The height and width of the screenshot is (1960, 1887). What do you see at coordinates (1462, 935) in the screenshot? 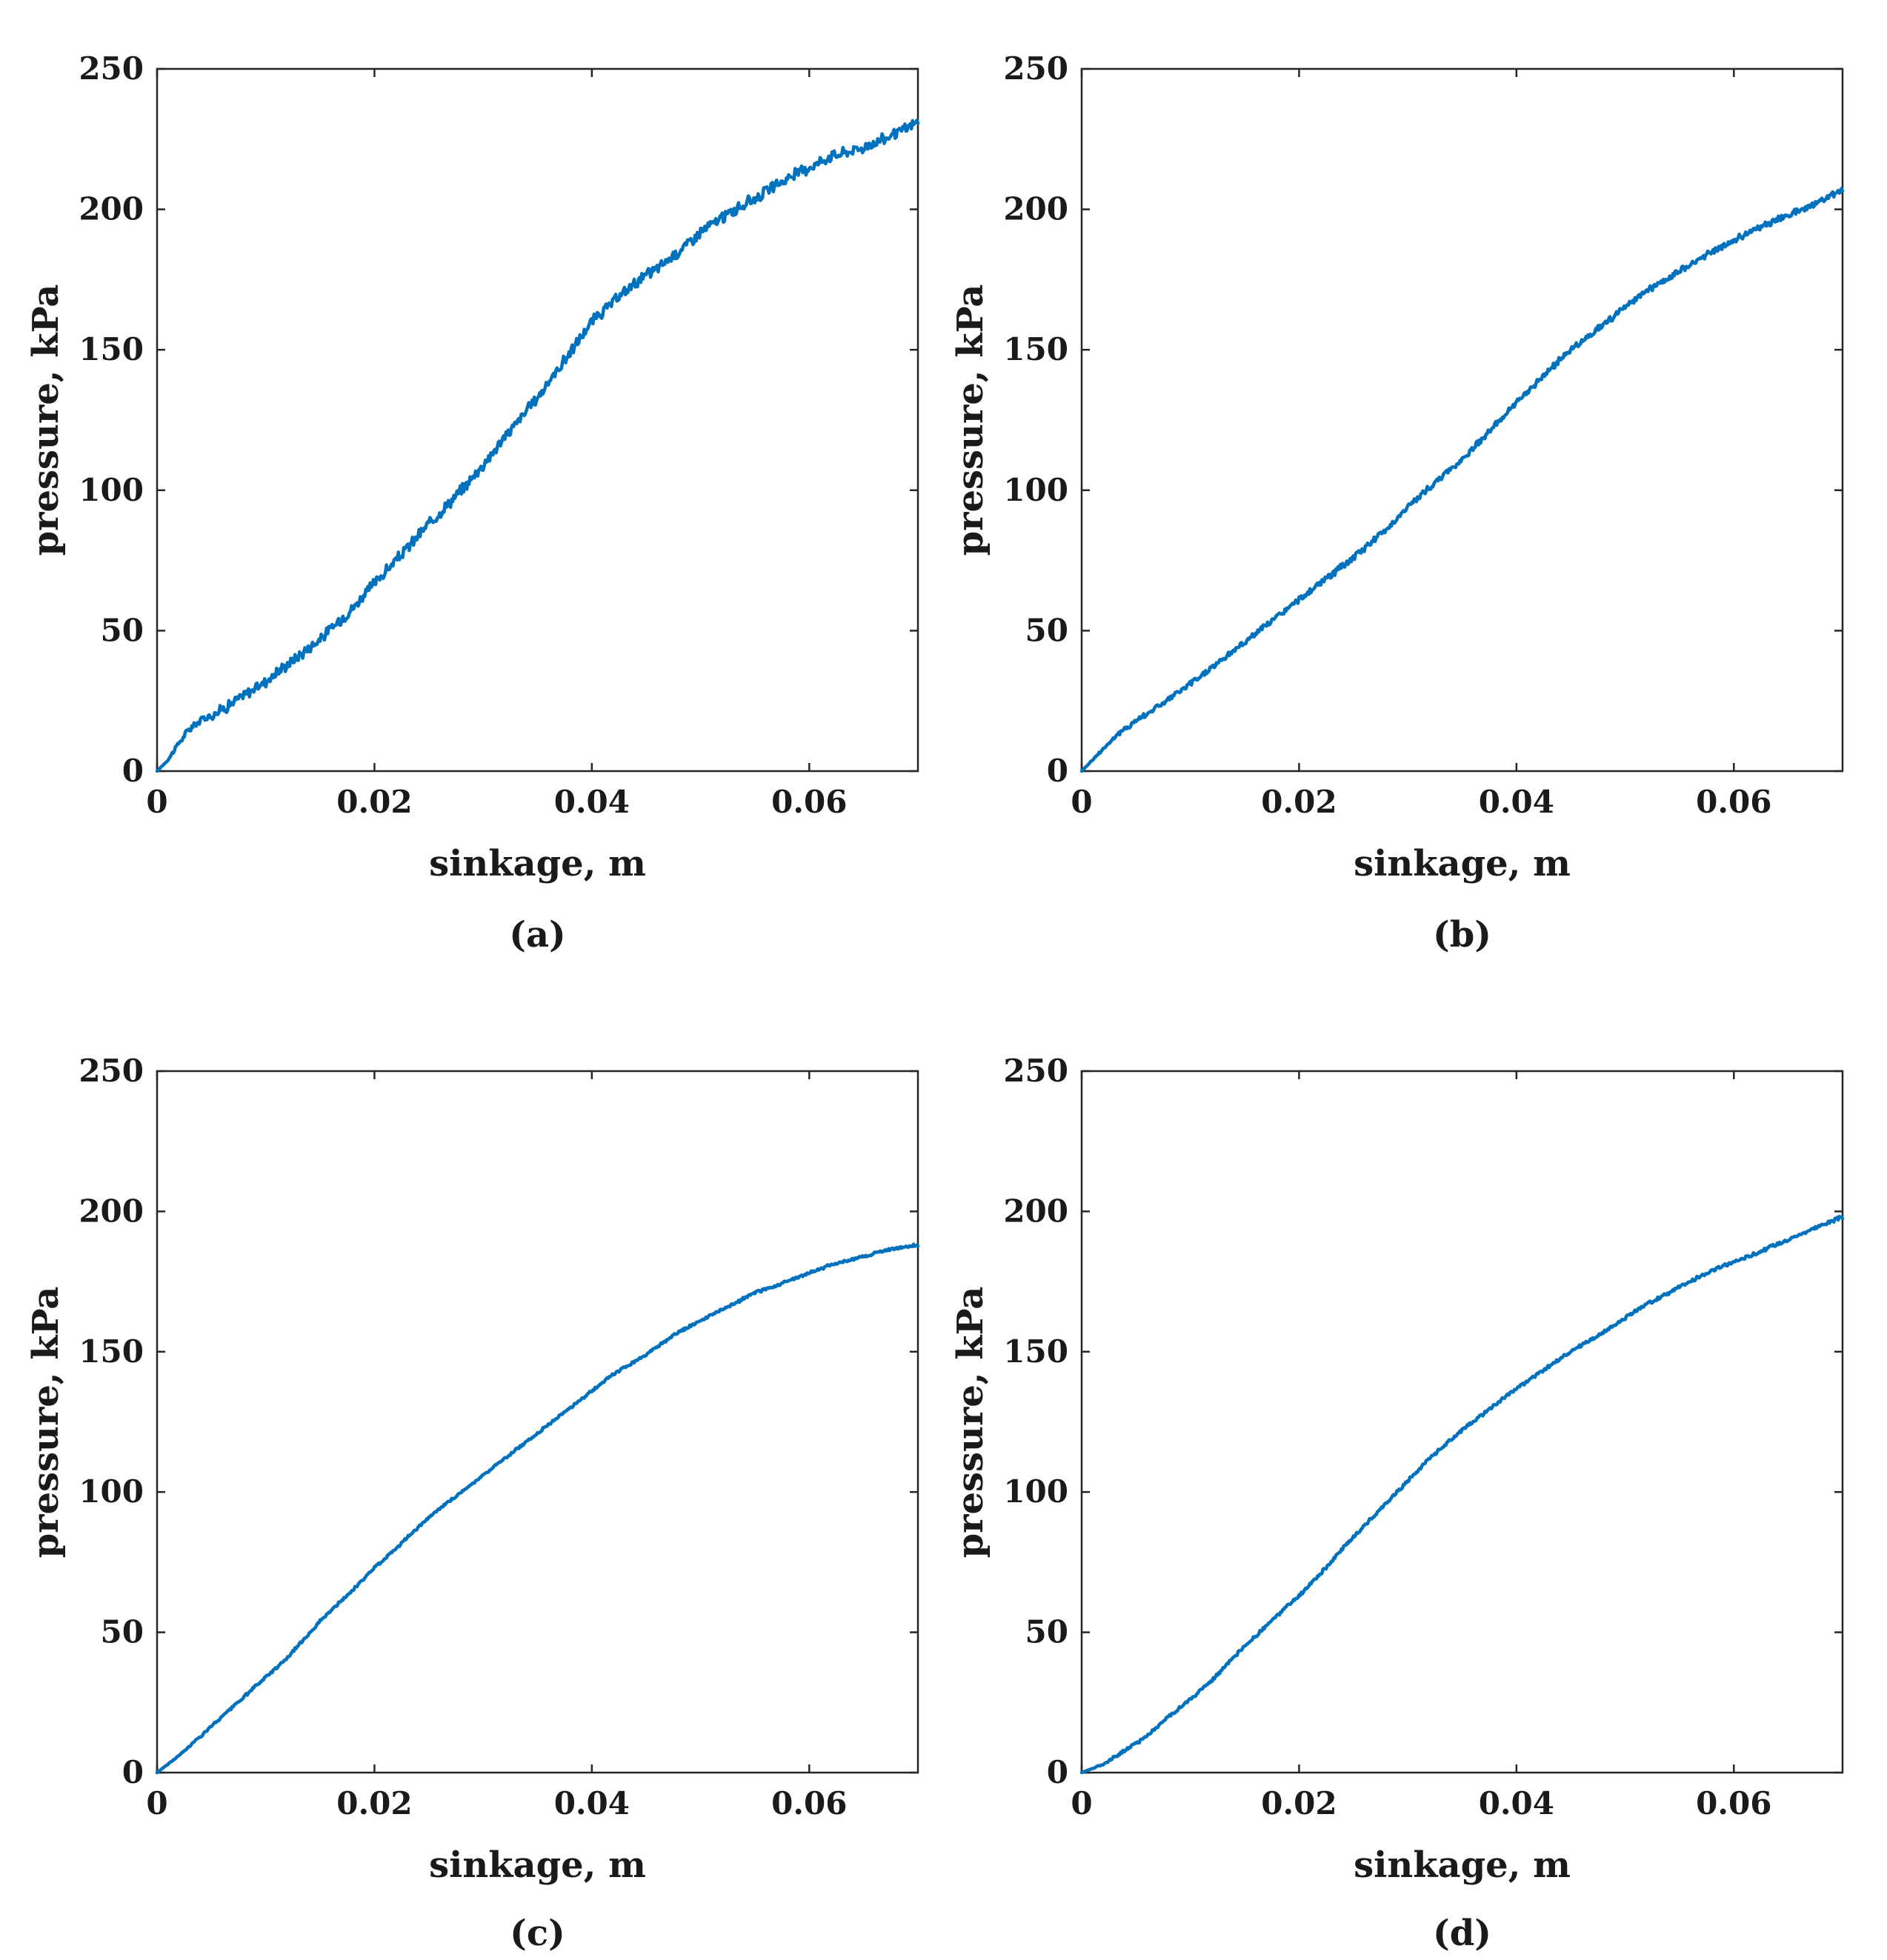
I see `panel-label: (b)` at bounding box center [1462, 935].